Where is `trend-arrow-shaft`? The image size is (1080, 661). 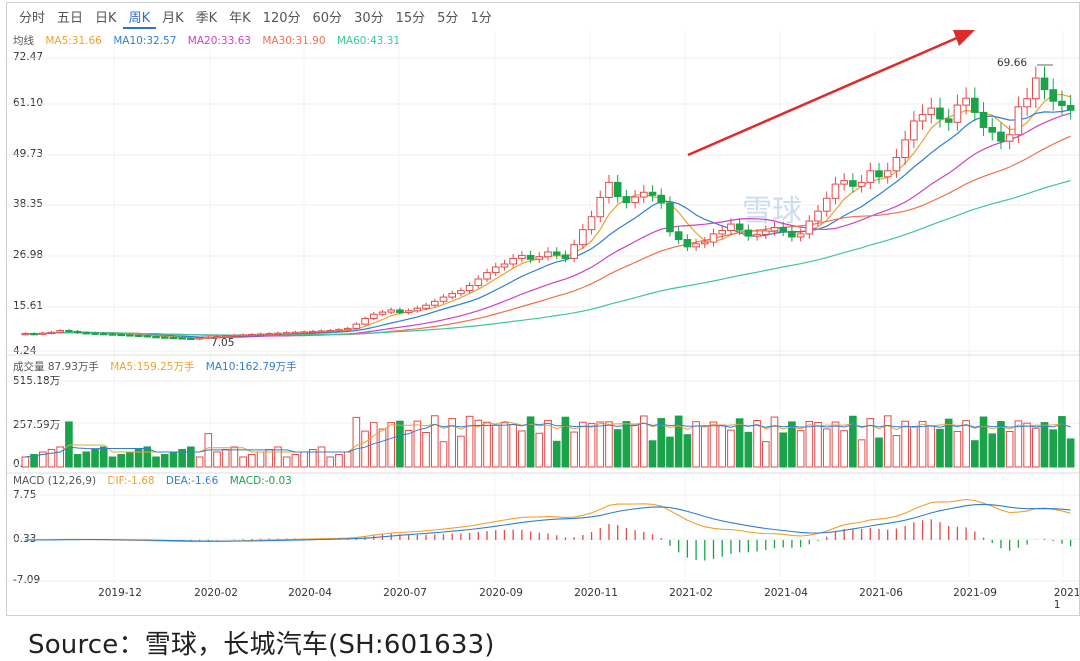
trend-arrow-shaft is located at coordinates (823, 96).